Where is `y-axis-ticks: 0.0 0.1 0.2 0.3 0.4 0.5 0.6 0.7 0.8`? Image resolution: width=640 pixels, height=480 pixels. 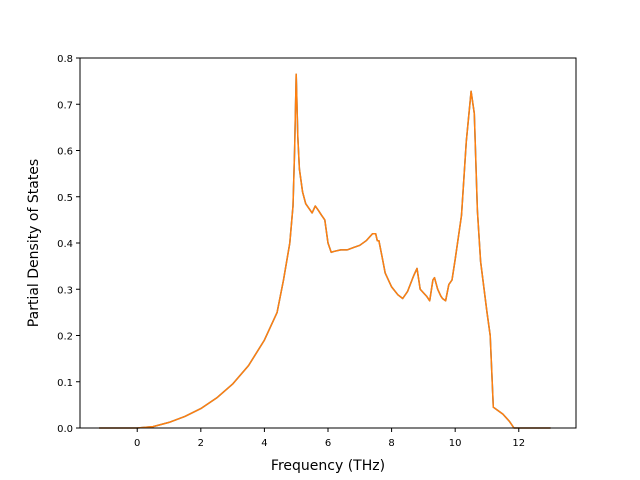
y-axis-ticks: 0.0 0.1 0.2 0.3 0.4 0.5 0.6 0.7 0.8 is located at coordinates (68, 244).